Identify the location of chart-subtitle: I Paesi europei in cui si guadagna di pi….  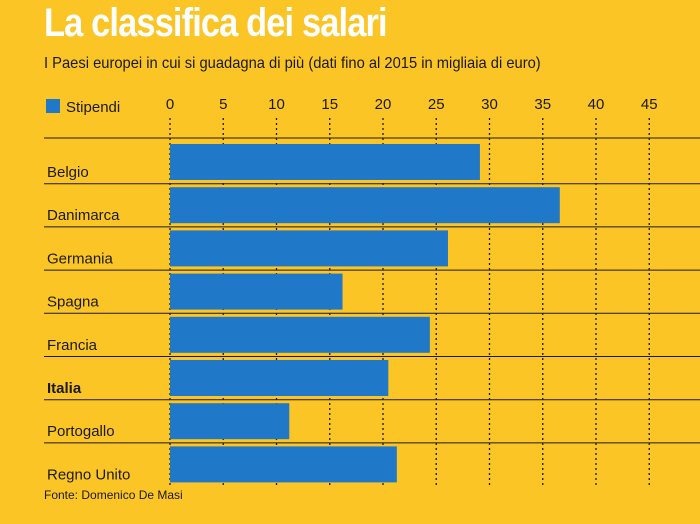
(292, 63).